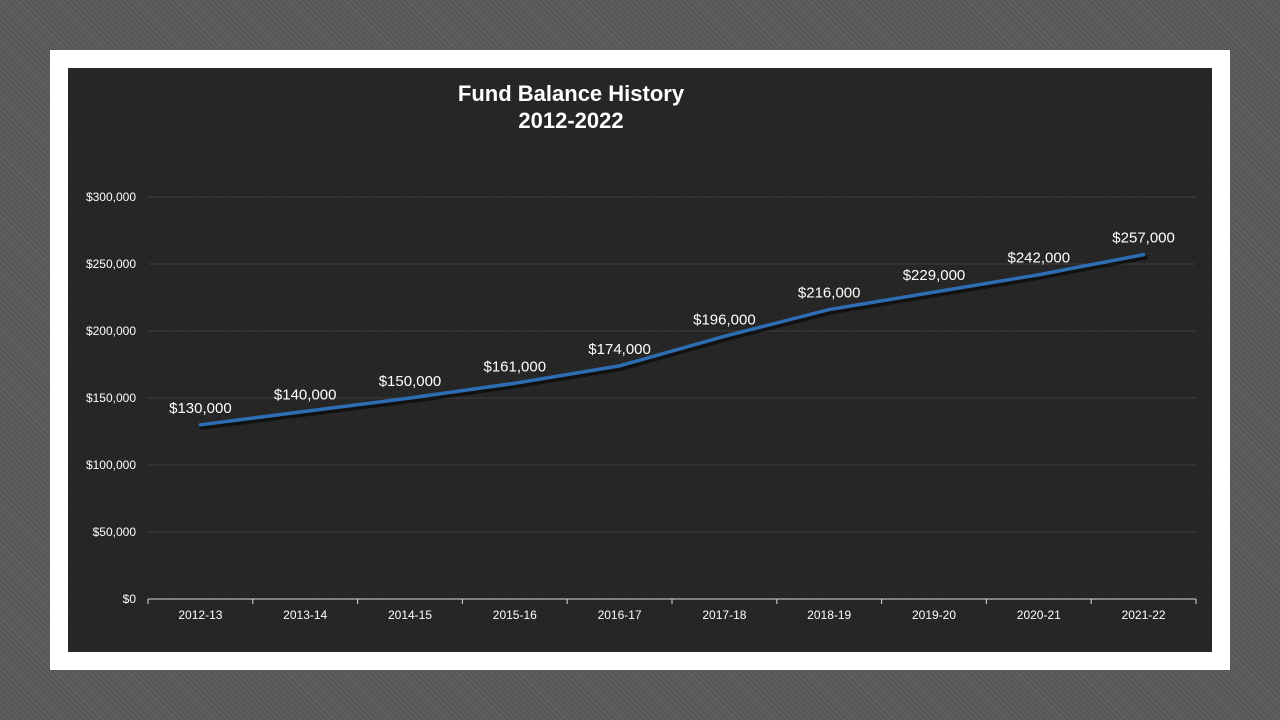  Describe the element at coordinates (1039, 258) in the screenshot. I see `data-label: $242,000` at that location.